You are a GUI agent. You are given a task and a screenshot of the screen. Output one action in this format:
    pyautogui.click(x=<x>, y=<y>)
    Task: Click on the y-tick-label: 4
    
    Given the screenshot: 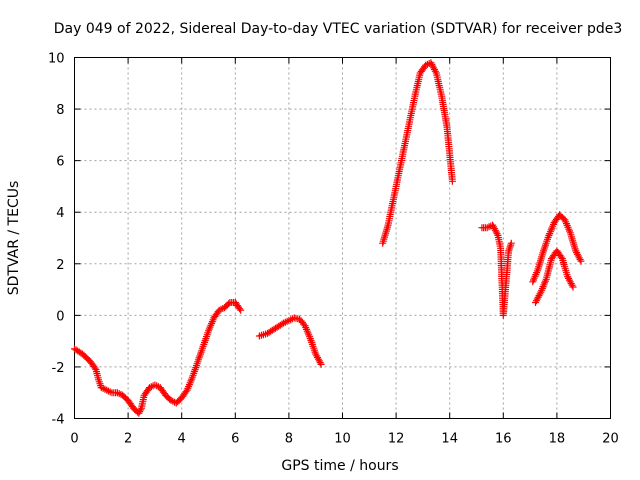 What is the action you would take?
    pyautogui.click(x=60, y=213)
    